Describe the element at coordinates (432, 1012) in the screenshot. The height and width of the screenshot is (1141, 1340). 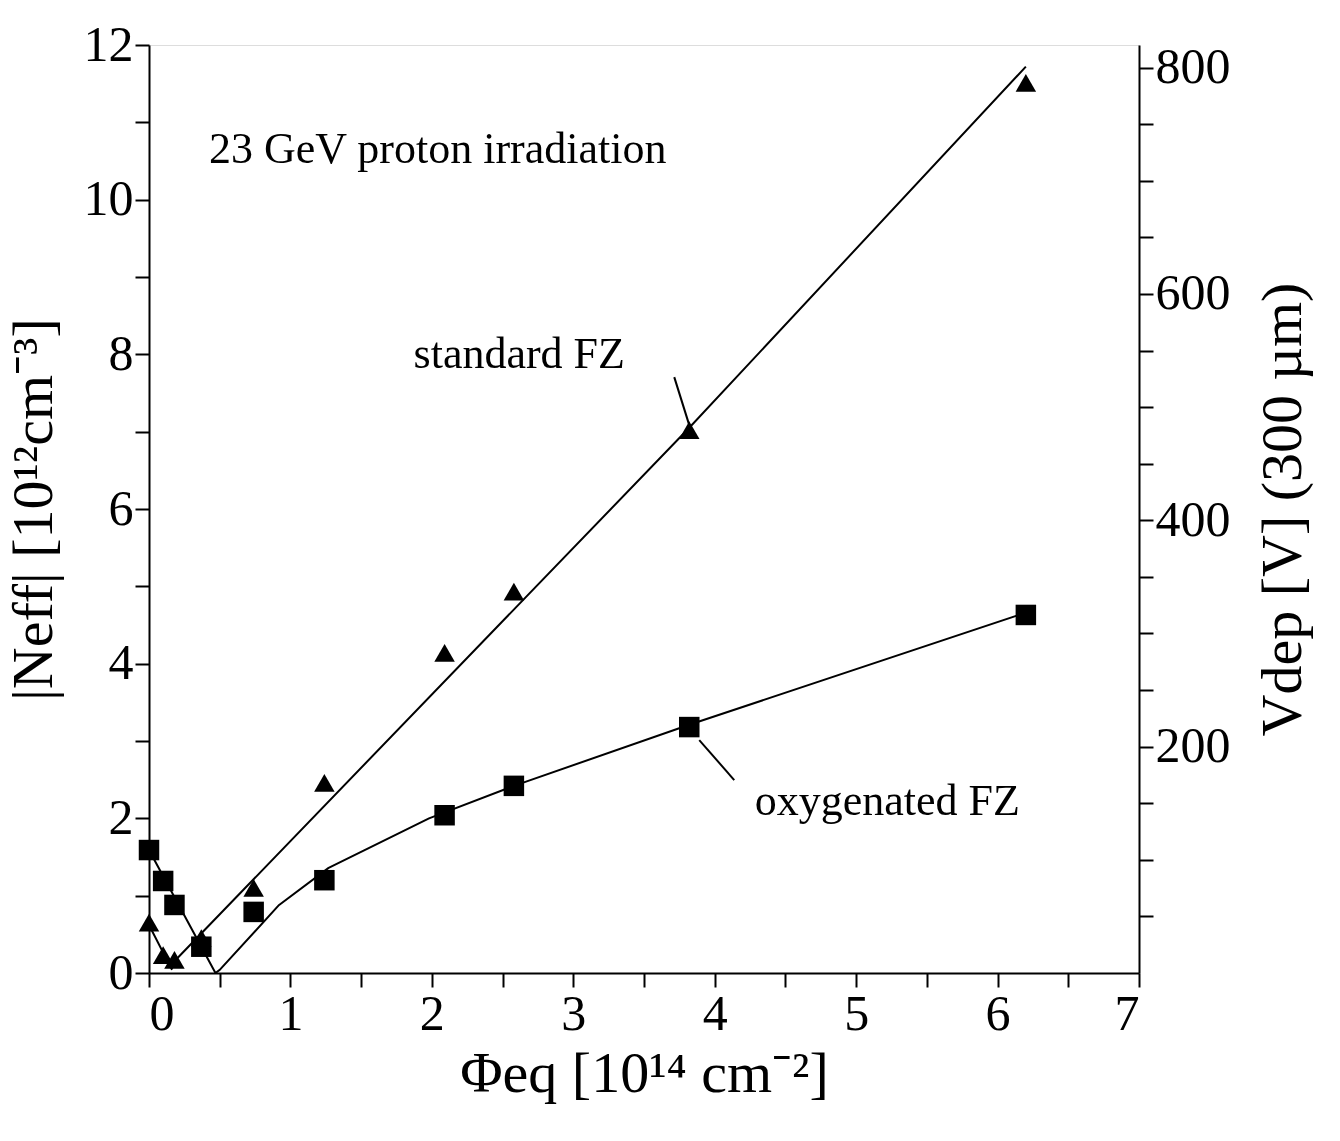
I see `x-tick-label: 2` at that location.